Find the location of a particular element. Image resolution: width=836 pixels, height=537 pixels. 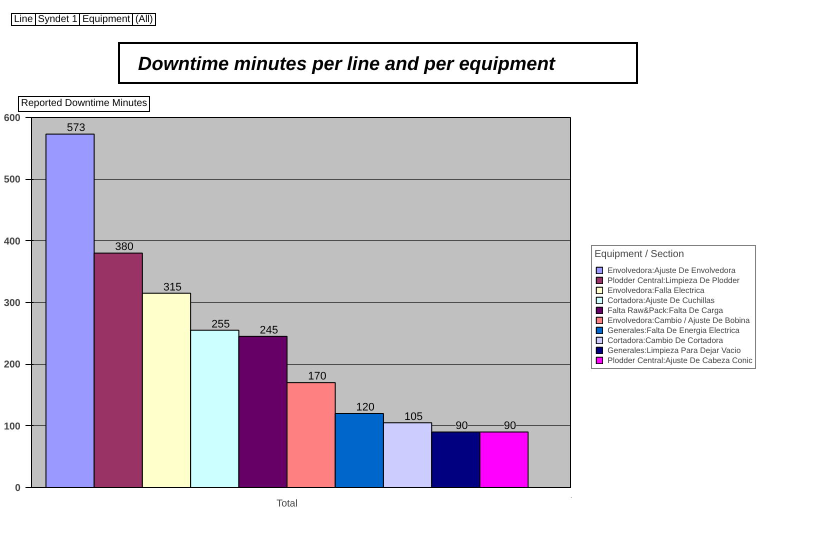

text: Syndet 1 is located at coordinates (57, 19).